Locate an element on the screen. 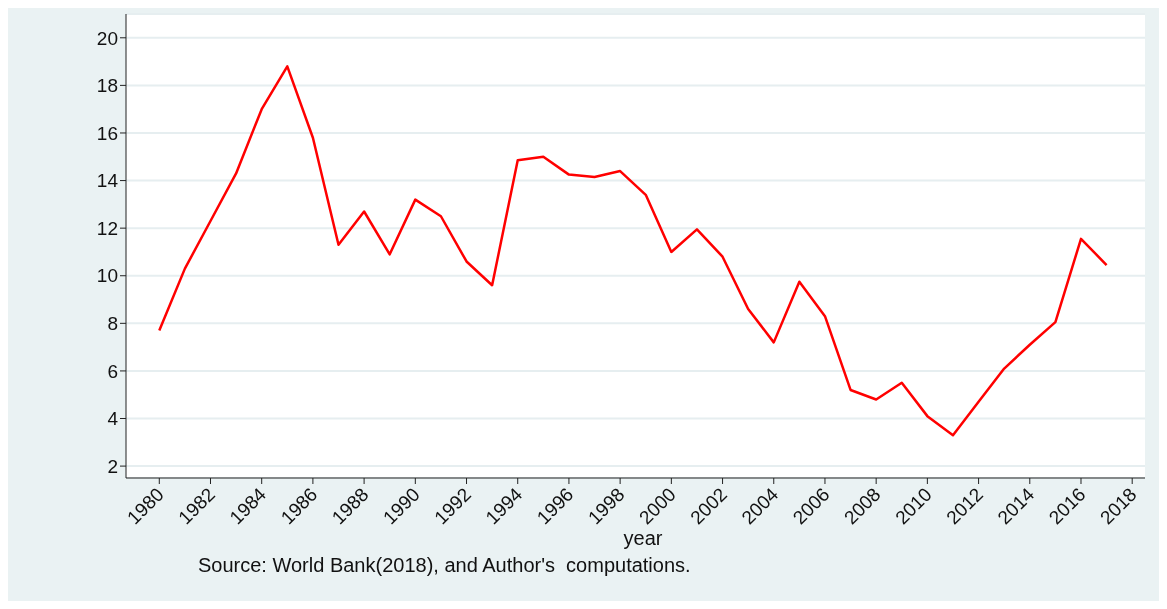 Image resolution: width=1167 pixels, height=609 pixels. y-tick-label: 18 is located at coordinates (107, 86).